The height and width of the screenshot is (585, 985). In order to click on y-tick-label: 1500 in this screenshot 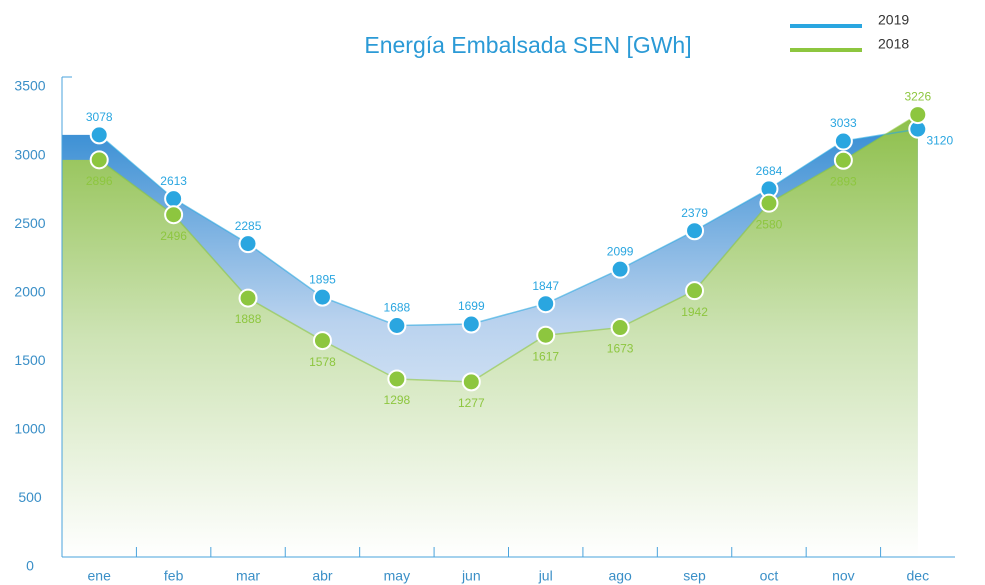, I will do `click(29, 360)`.